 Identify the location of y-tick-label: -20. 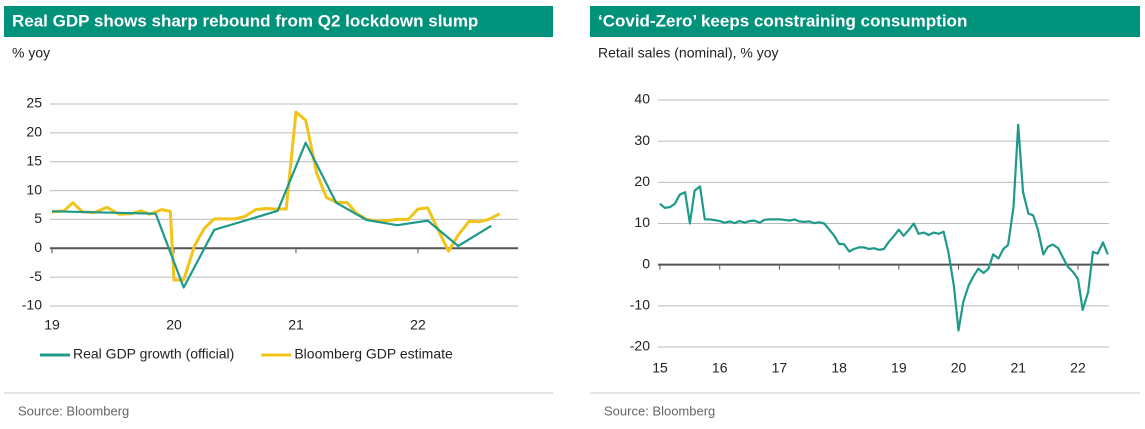
(640, 346).